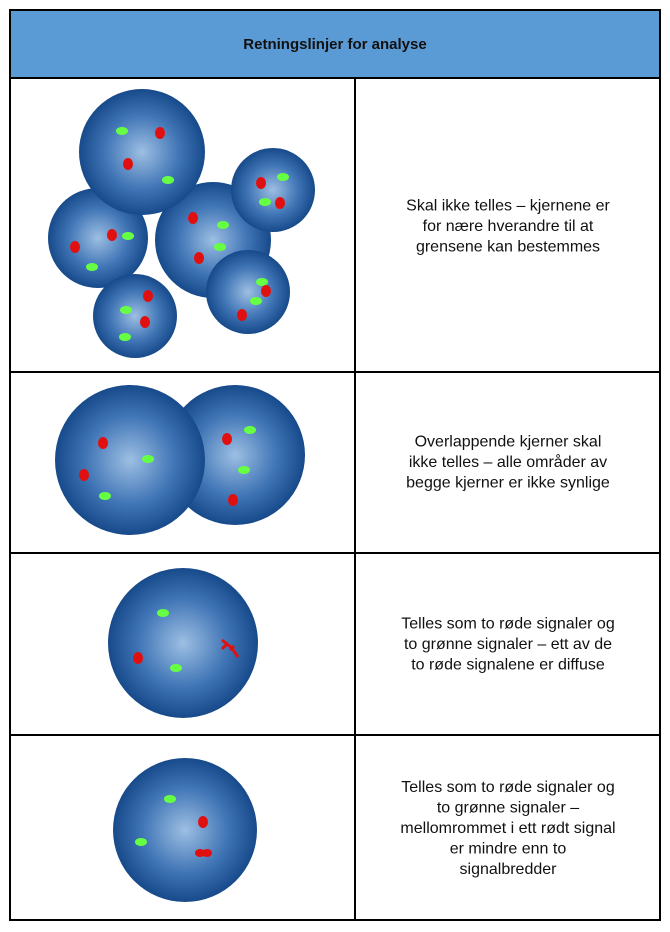 The width and height of the screenshot is (670, 932). I want to click on text-line: begge kjerner er ikke synlige, so click(508, 483).